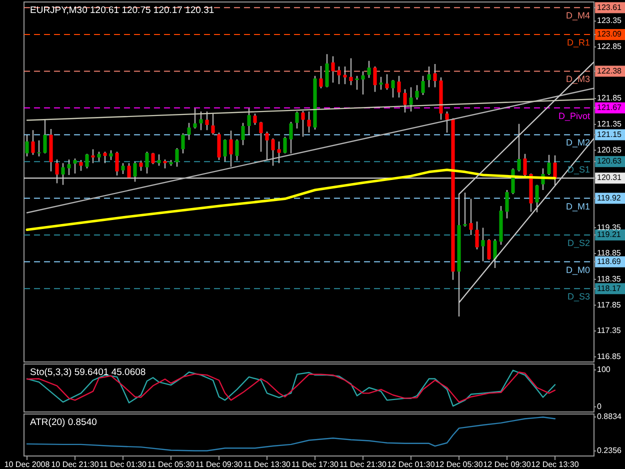  I want to click on x-tick-label: 10 Dec 2008, so click(27, 464).